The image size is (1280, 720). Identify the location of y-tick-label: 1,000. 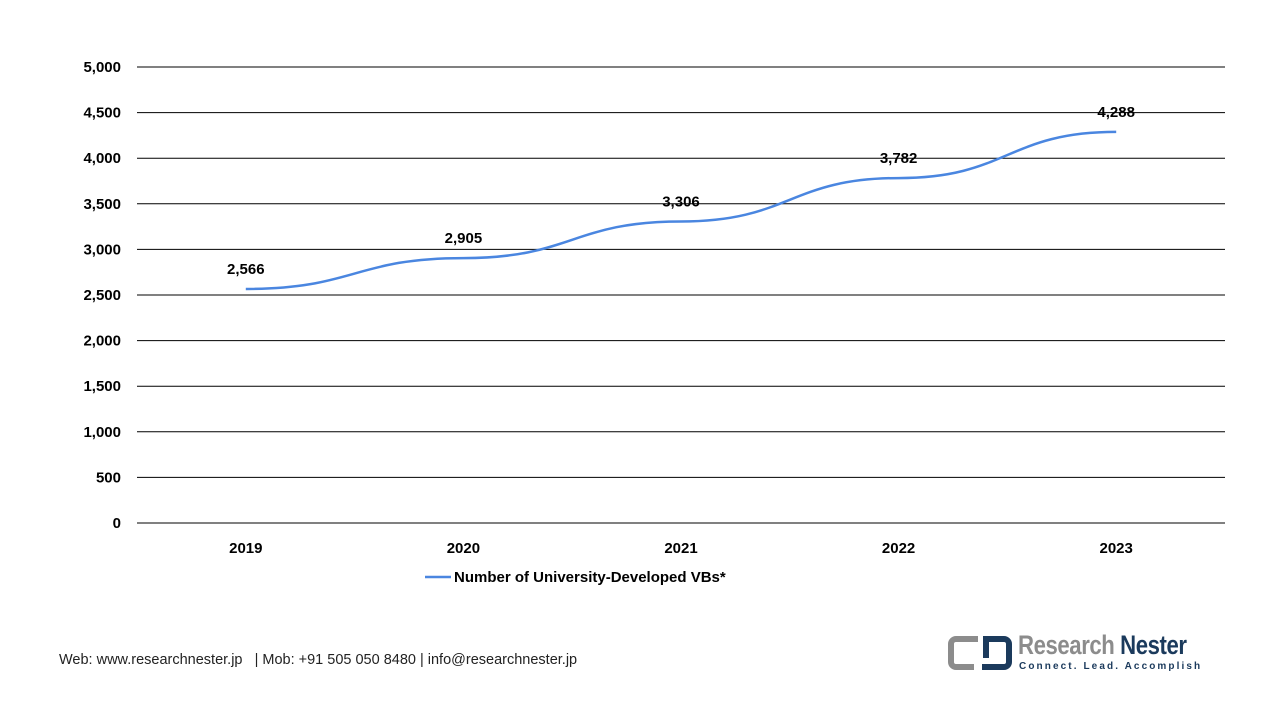
(102, 432).